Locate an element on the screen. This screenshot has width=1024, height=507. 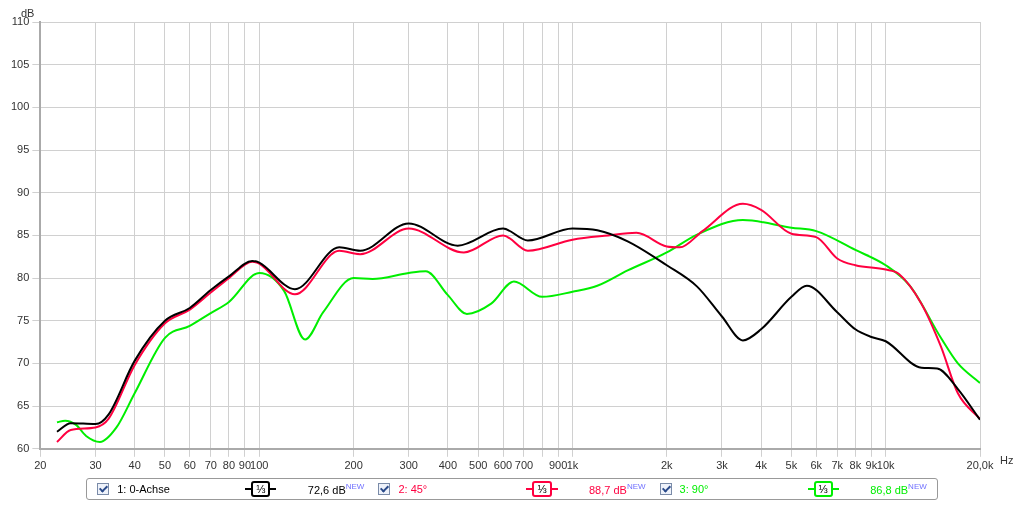
x-tick-label: 300 is located at coordinates (408, 465).